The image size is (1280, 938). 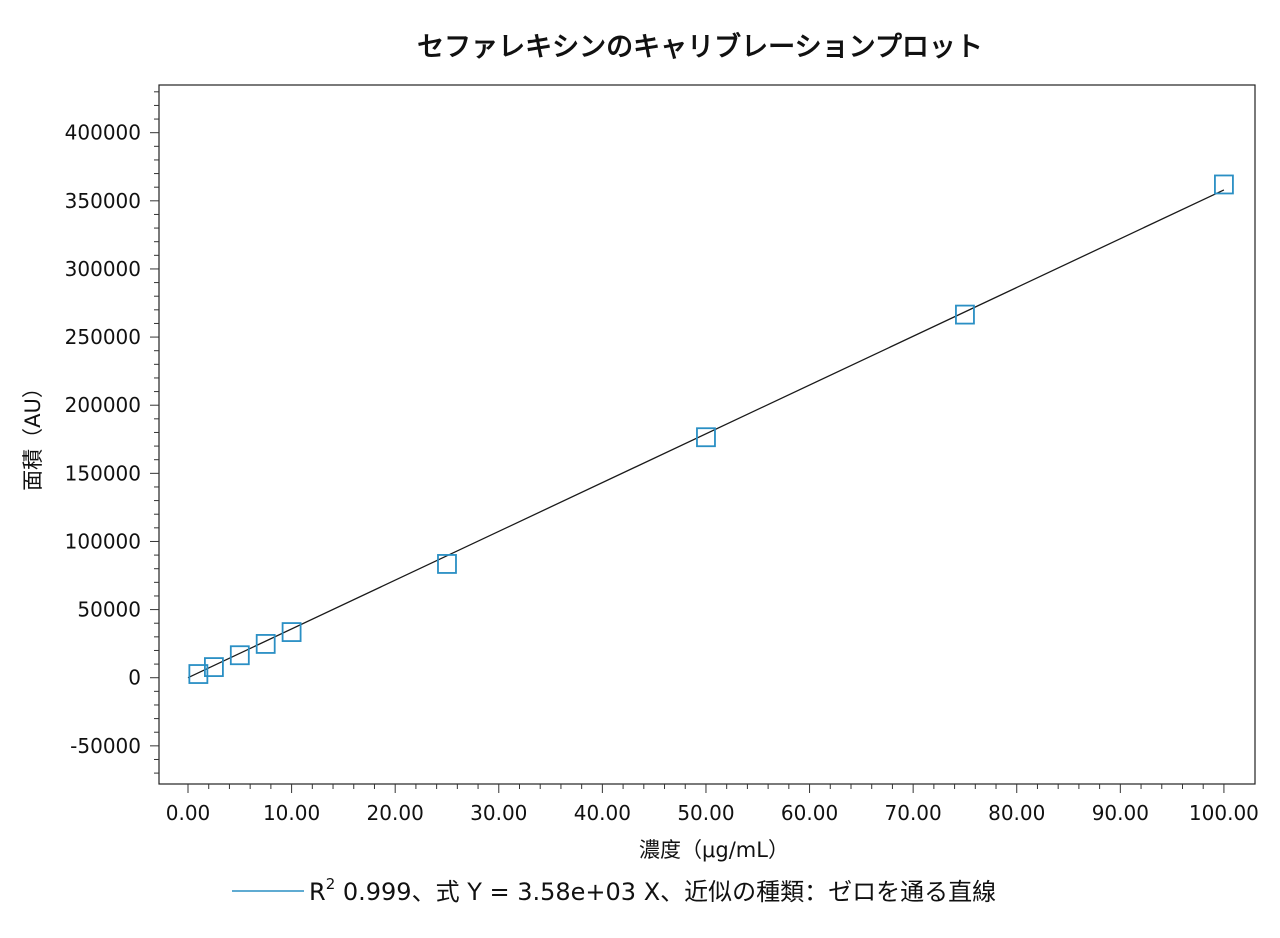 I want to click on y-tick-label: 350000, so click(x=103, y=201).